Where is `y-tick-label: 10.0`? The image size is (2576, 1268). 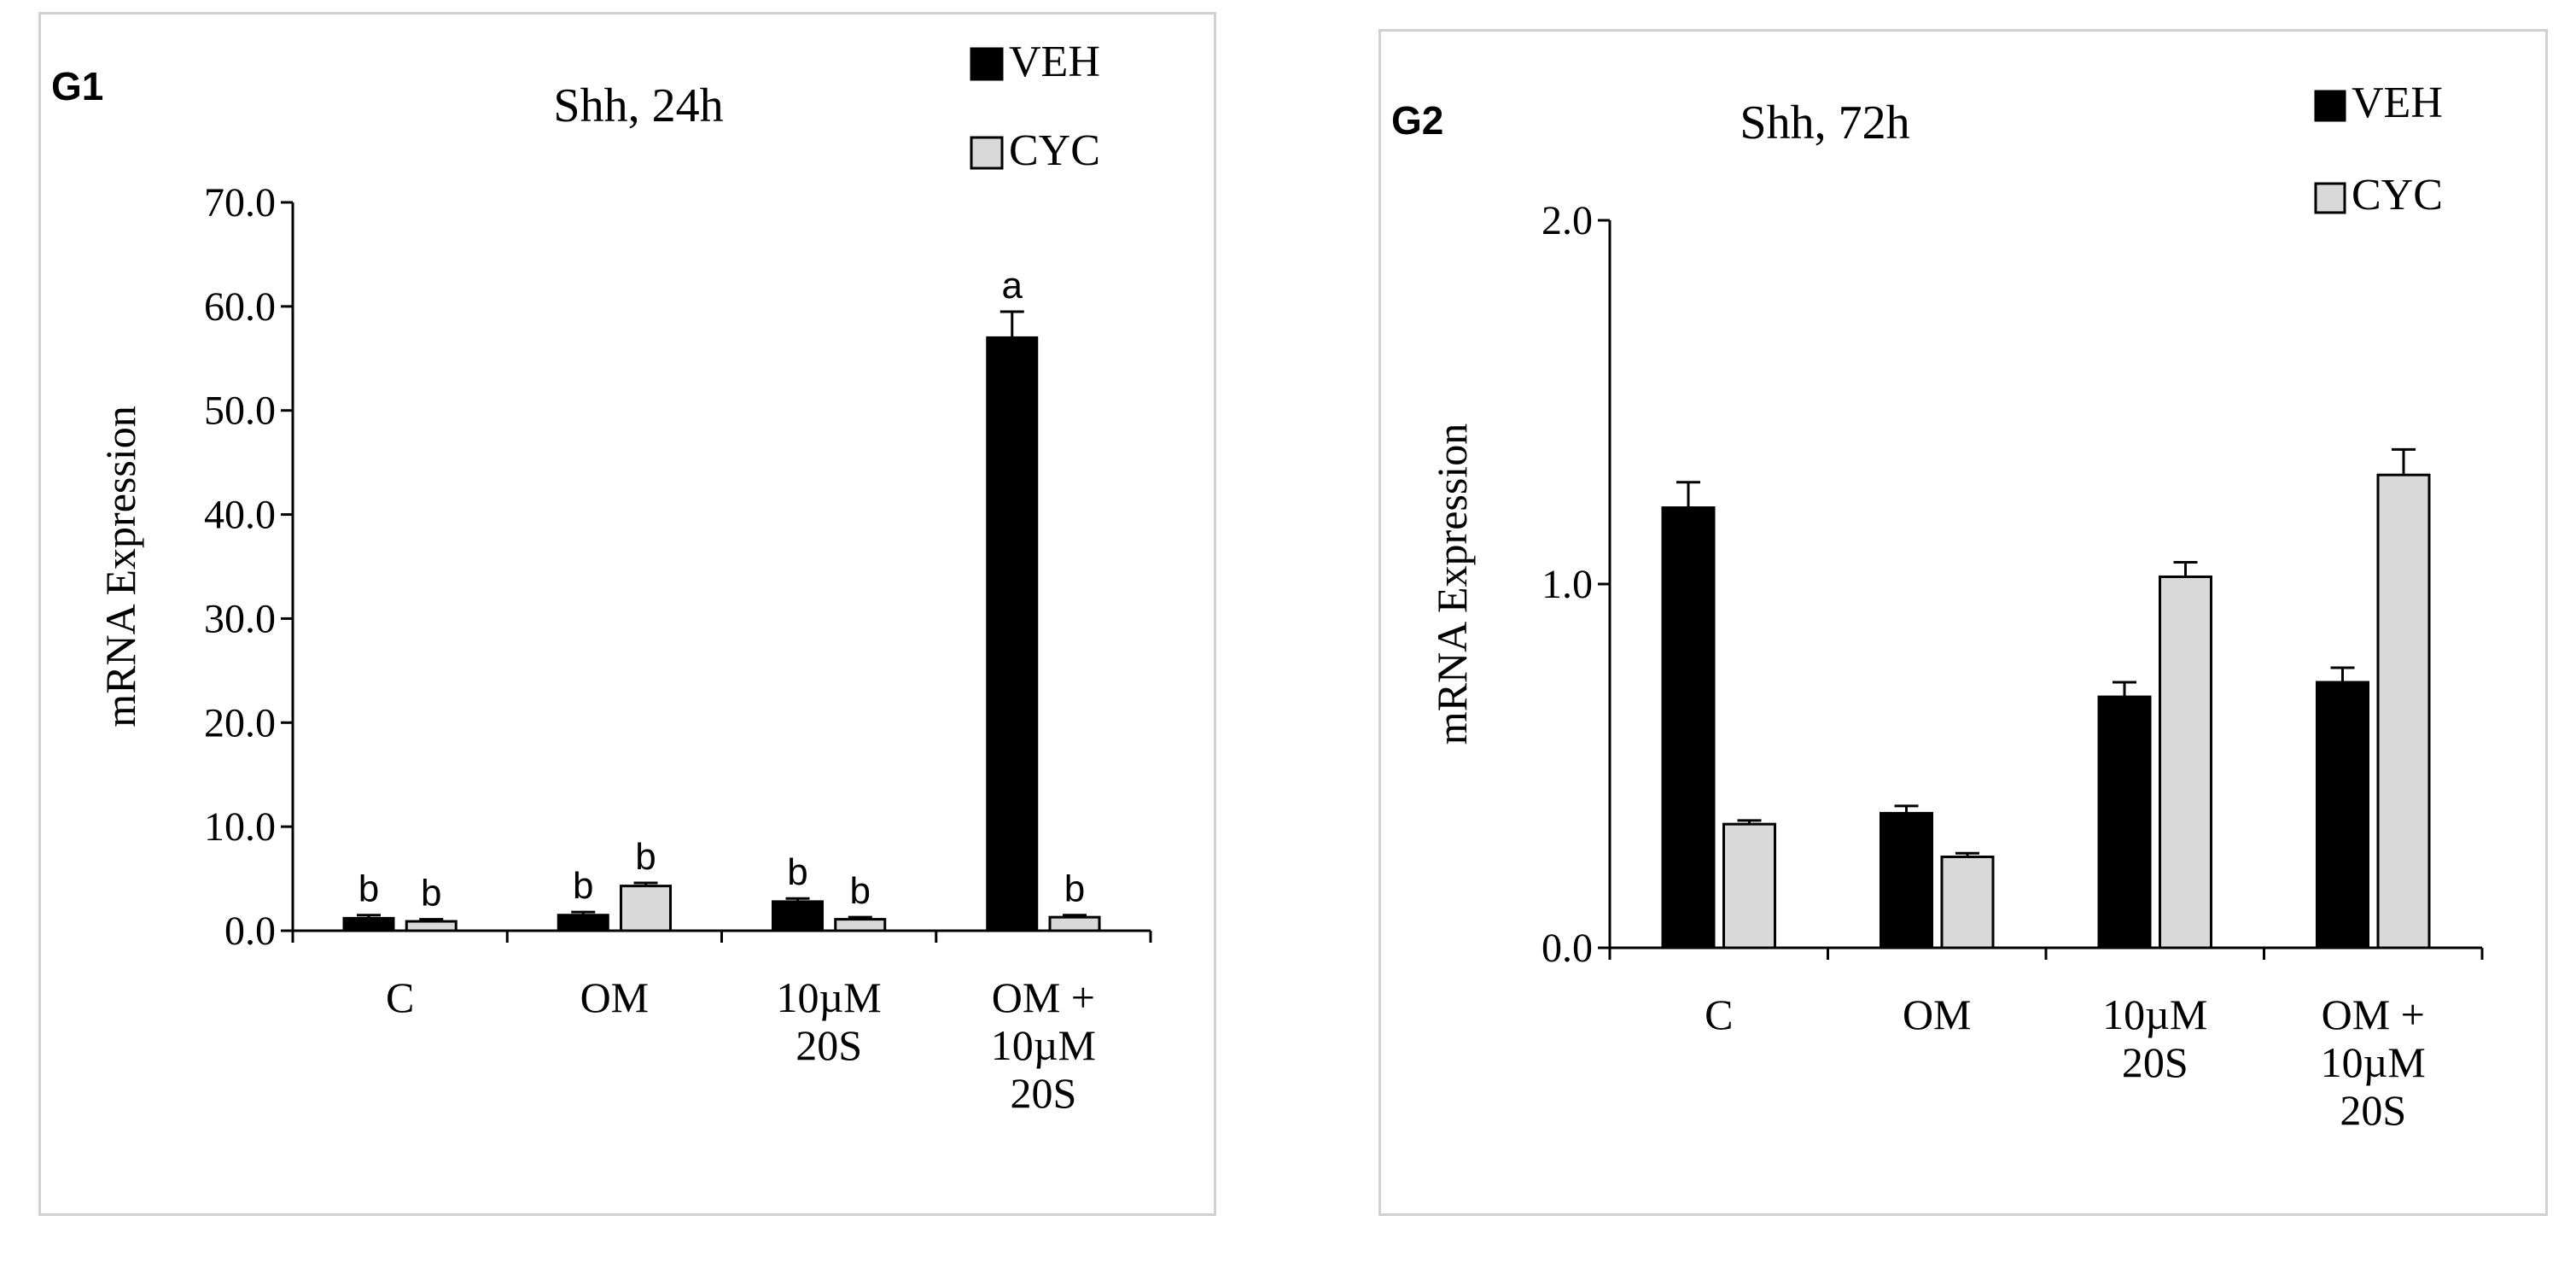 y-tick-label: 10.0 is located at coordinates (240, 827).